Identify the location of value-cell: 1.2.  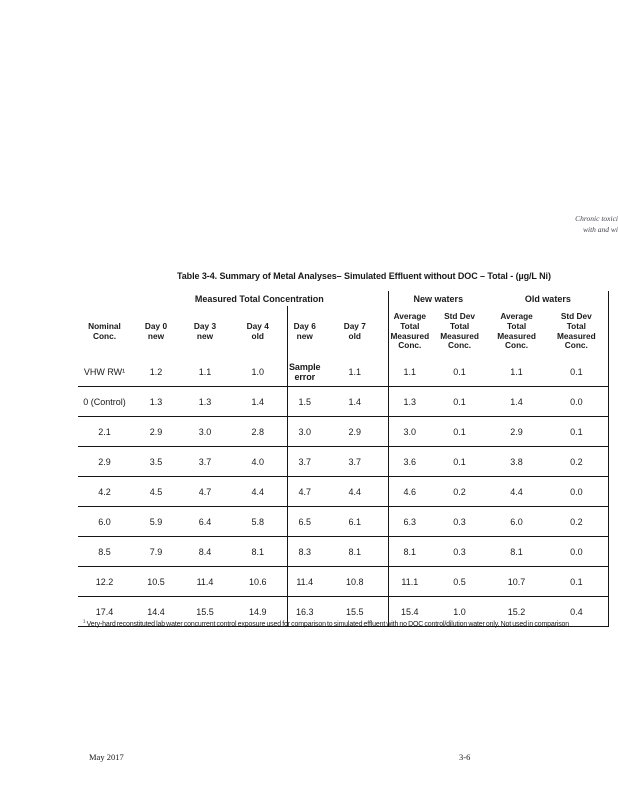
(156, 372).